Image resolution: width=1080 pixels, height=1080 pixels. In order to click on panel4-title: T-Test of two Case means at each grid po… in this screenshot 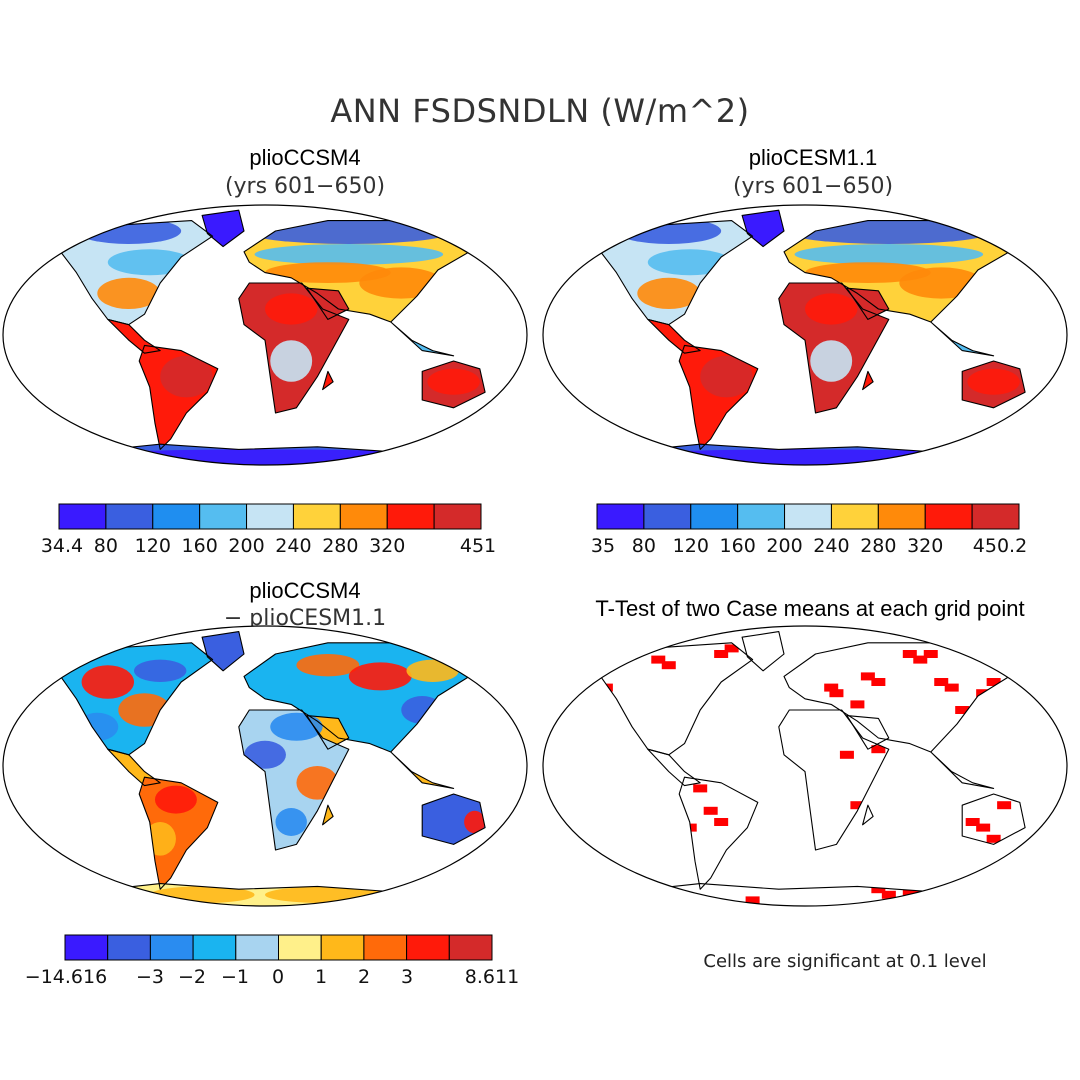, I will do `click(810, 608)`.